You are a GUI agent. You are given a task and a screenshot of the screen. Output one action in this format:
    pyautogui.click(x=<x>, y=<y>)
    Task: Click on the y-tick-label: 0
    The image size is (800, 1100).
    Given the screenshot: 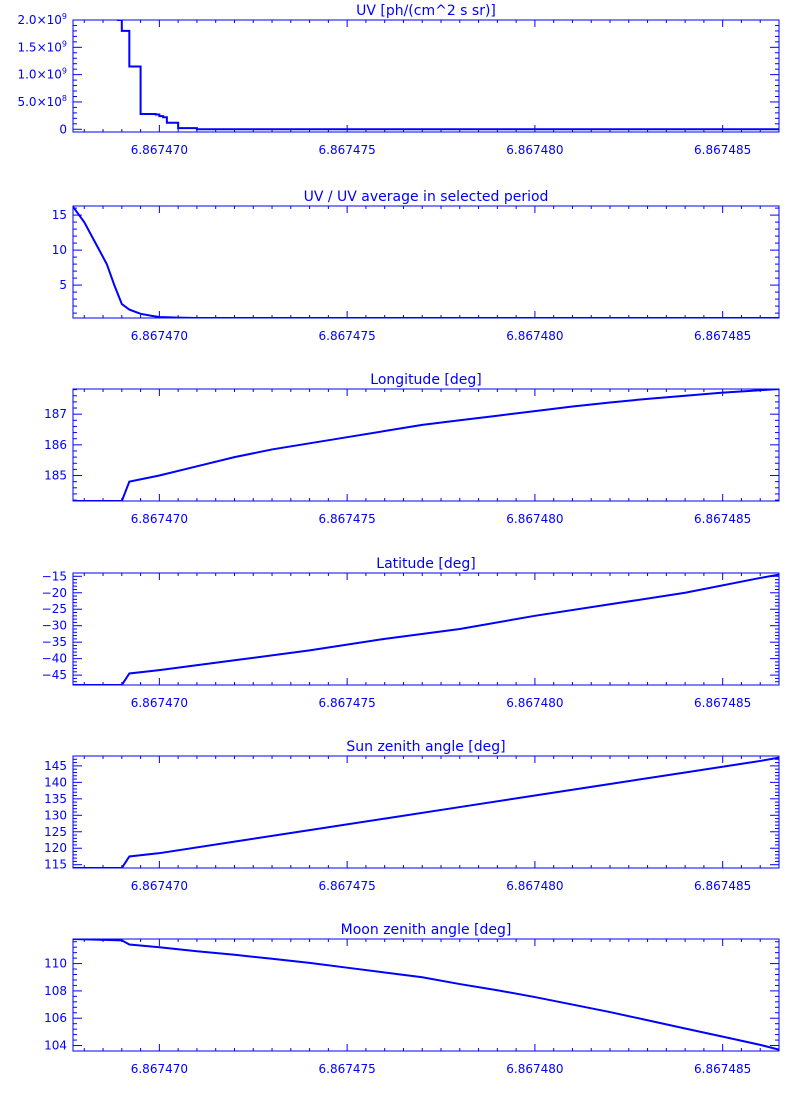 What is the action you would take?
    pyautogui.click(x=63, y=129)
    